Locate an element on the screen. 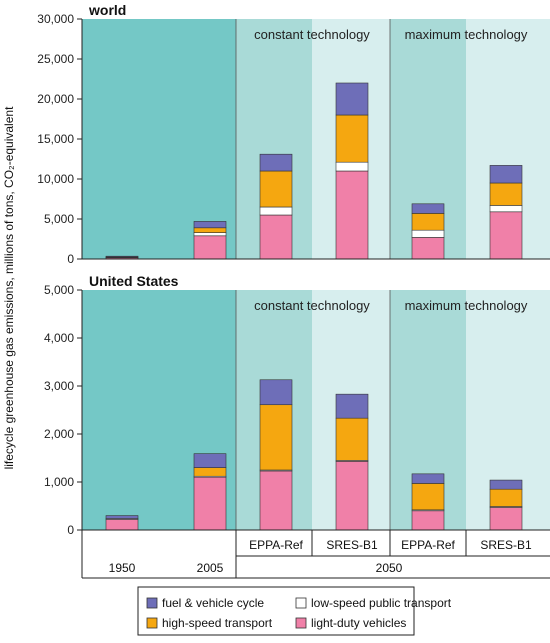 Image resolution: width=550 pixels, height=643 pixels. panel1-bar-2-light-duty is located at coordinates (276, 500).